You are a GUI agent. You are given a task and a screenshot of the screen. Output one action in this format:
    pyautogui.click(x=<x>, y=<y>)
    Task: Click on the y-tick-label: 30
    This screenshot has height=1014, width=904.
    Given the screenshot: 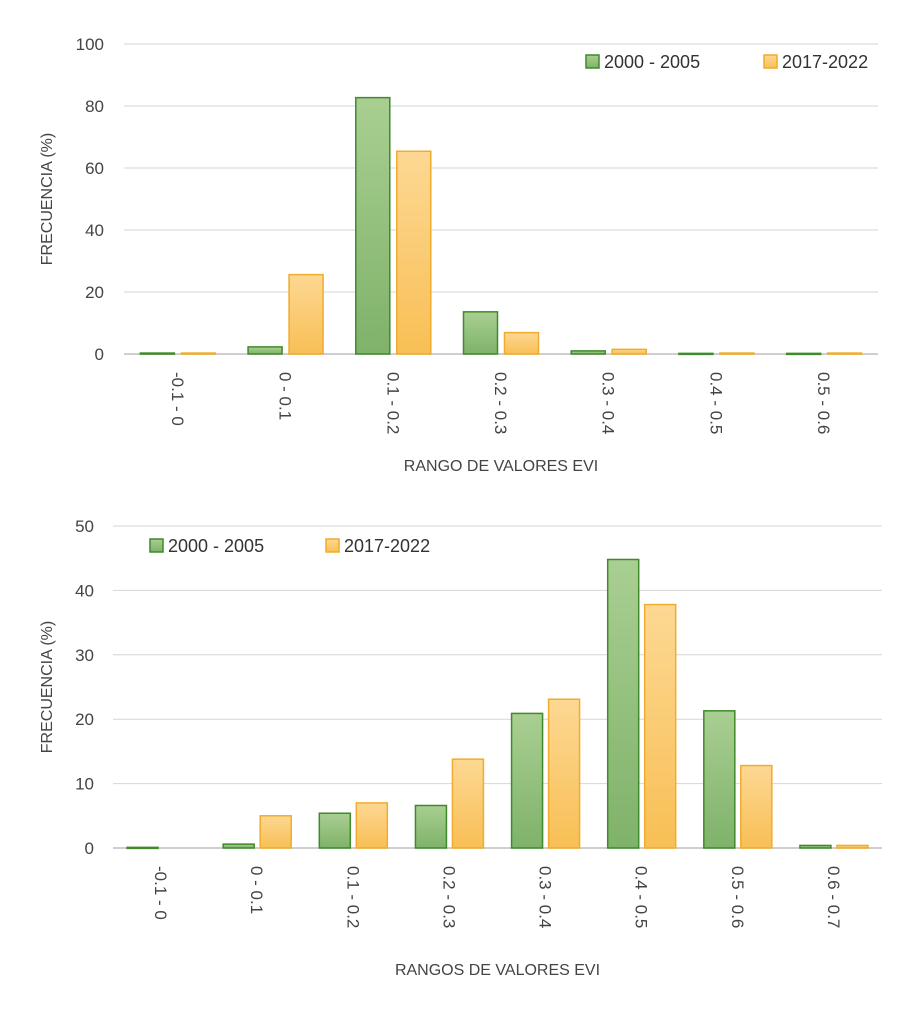 What is the action you would take?
    pyautogui.click(x=84, y=655)
    